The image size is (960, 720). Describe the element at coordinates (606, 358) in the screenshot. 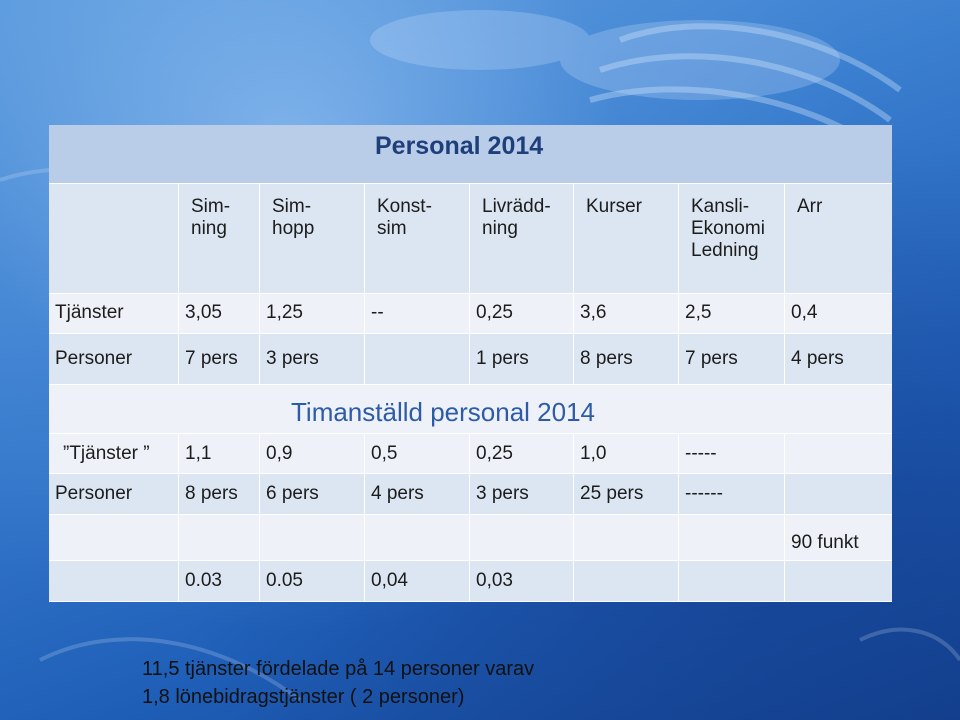

I see `cell-text: 8 pers` at that location.